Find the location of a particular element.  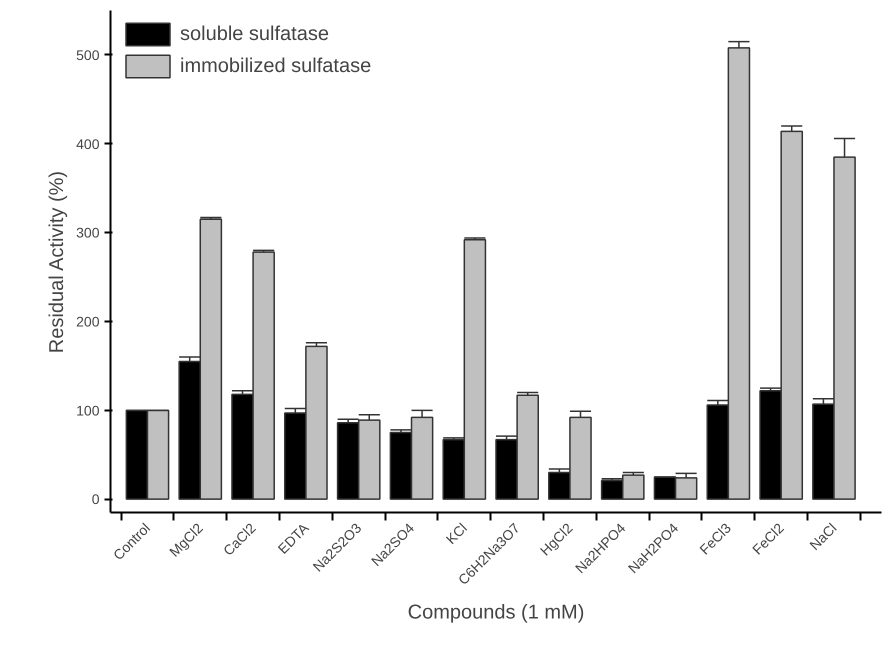

y-tick-label: 500 is located at coordinates (88, 54).